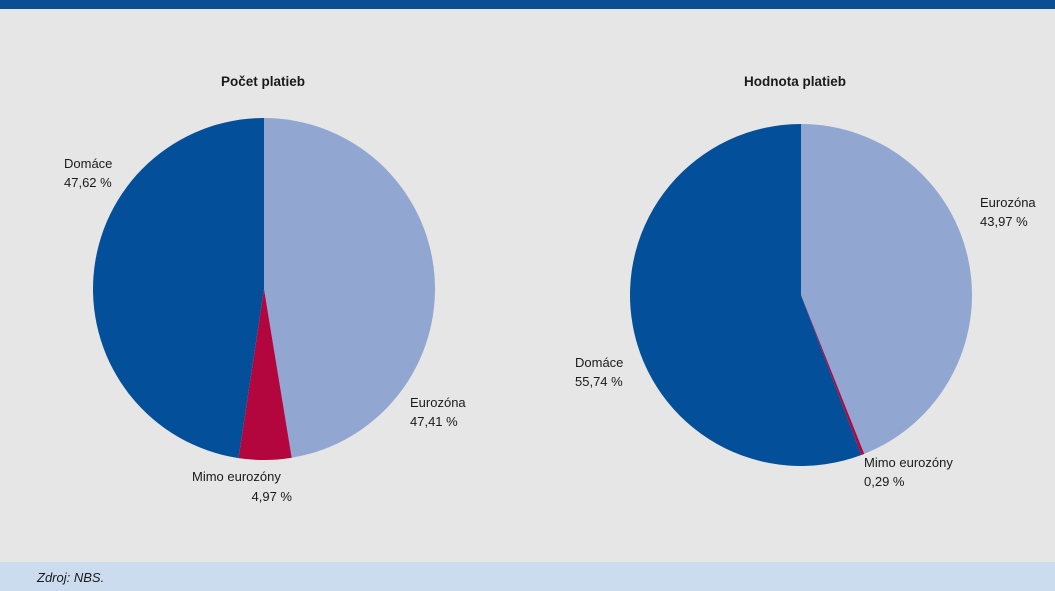 The height and width of the screenshot is (591, 1055). What do you see at coordinates (434, 421) in the screenshot?
I see `pie-0-value-eurozone: 47,41 %` at bounding box center [434, 421].